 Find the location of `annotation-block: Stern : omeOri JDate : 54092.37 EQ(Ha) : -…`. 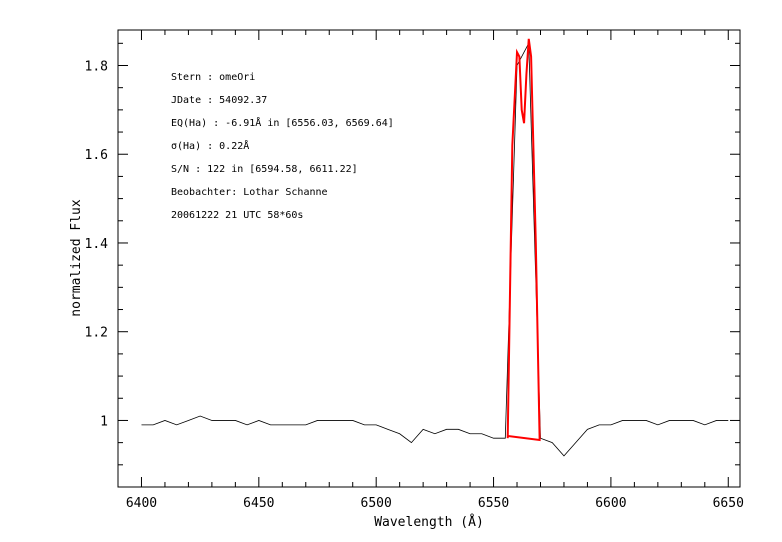

annotation-block: Stern : omeOri JDate : 54092.37 EQ(Ha) : -… is located at coordinates (282, 146).